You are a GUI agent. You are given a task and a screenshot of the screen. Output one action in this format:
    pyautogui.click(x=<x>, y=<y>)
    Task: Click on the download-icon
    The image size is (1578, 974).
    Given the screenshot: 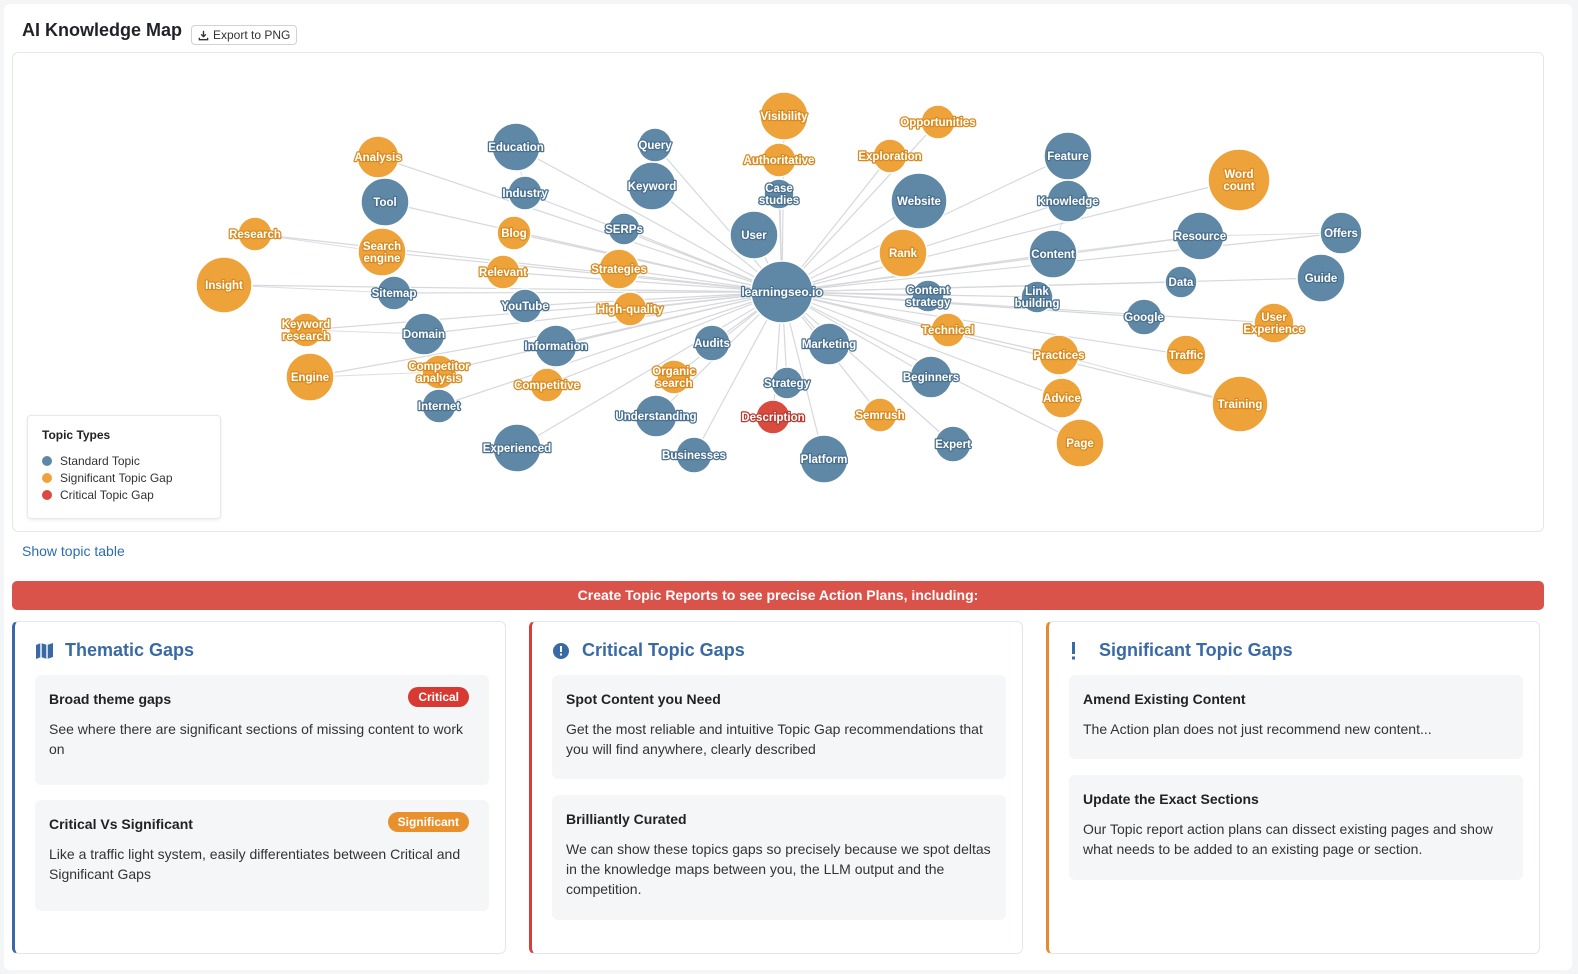 What is the action you would take?
    pyautogui.click(x=203, y=35)
    